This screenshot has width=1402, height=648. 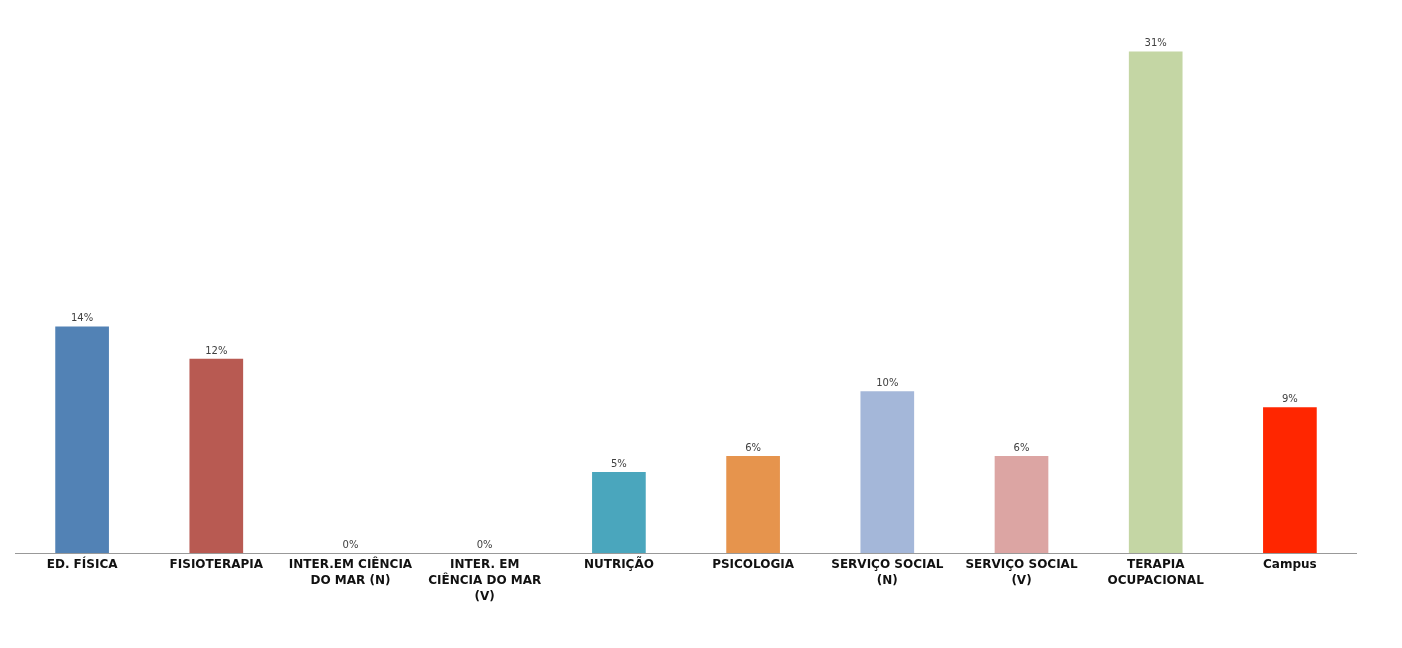 What do you see at coordinates (216, 564) in the screenshot?
I see `x-tick-label: FISIOTERAPIA` at bounding box center [216, 564].